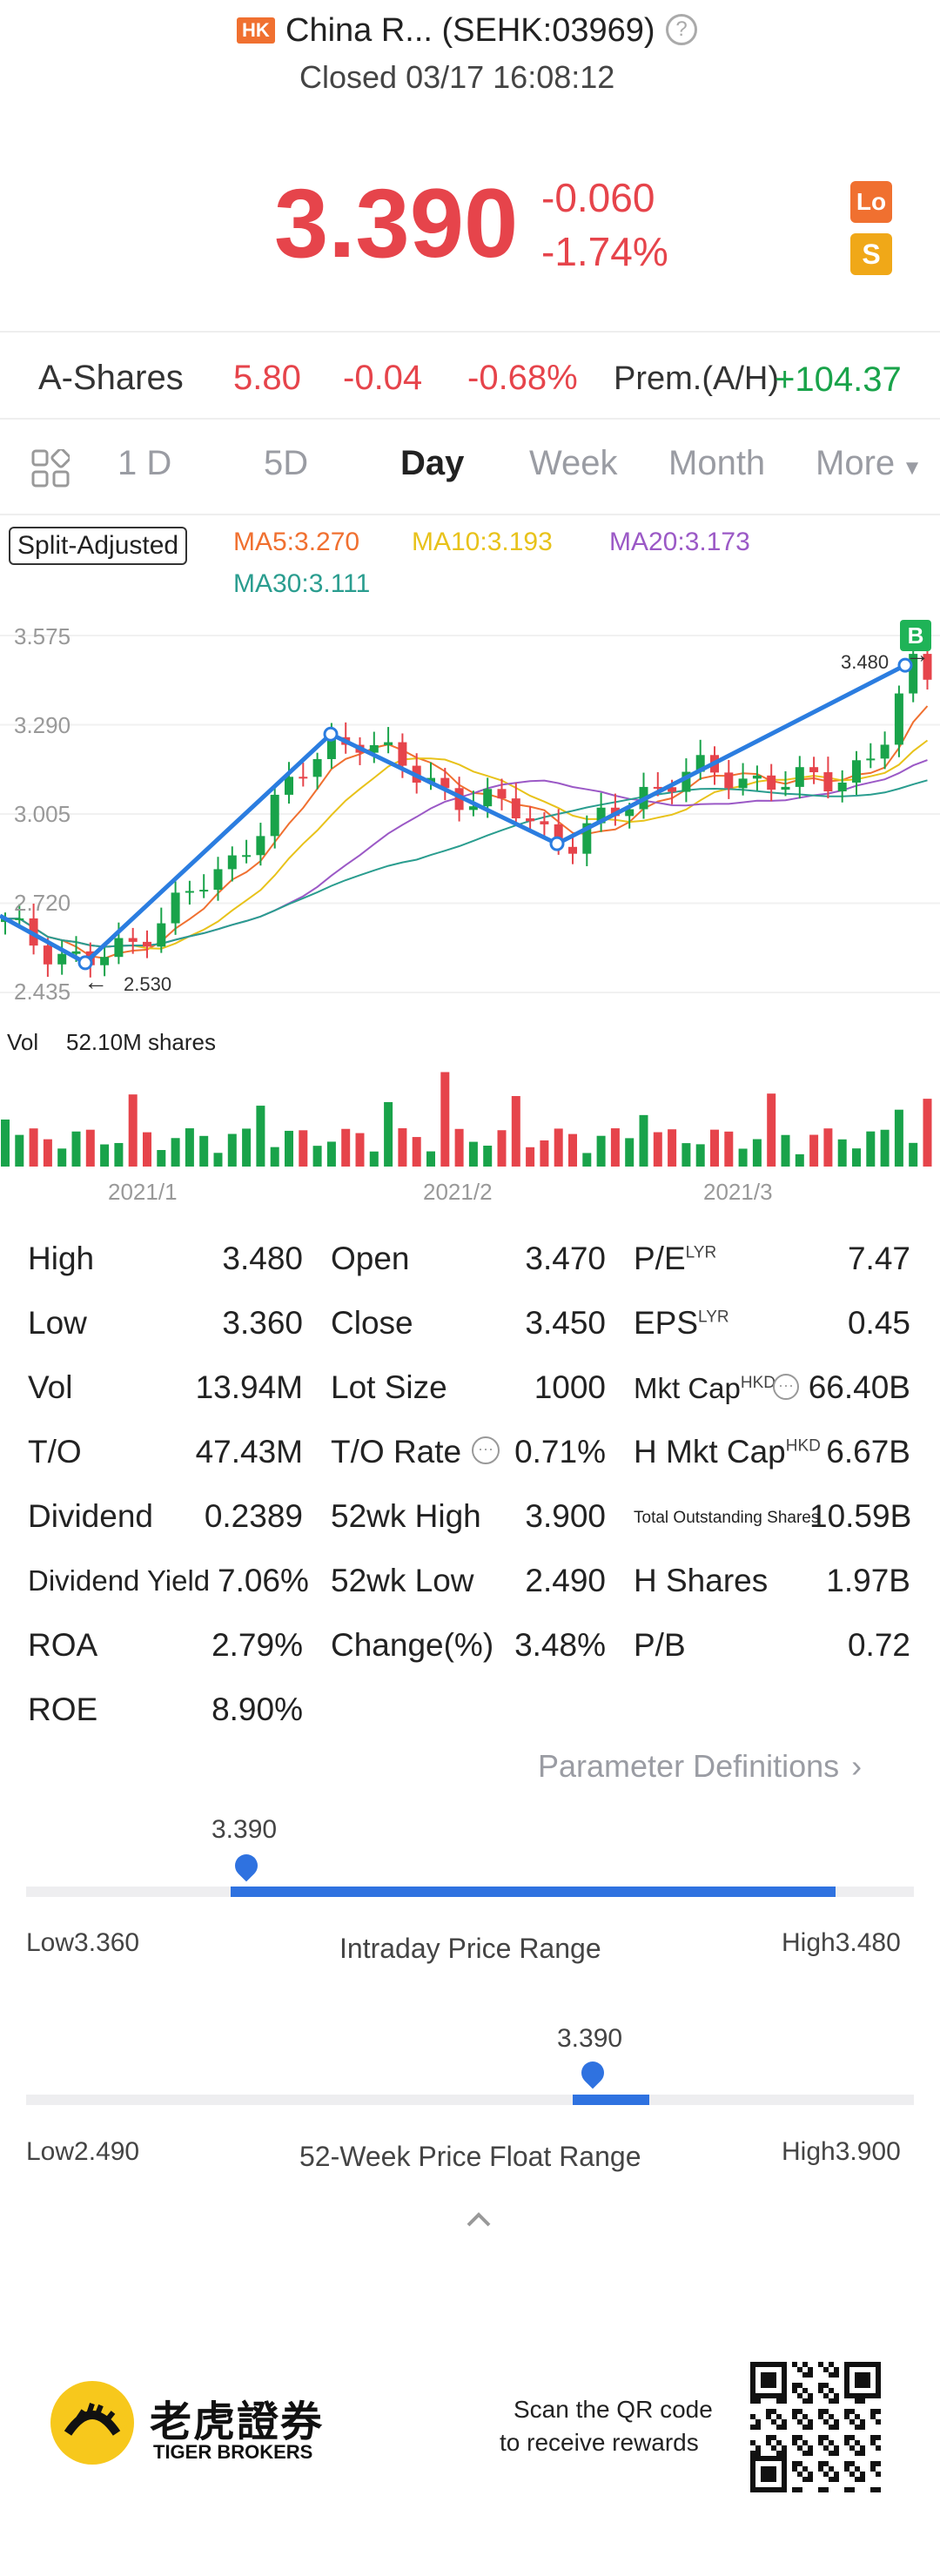 This screenshot has height=2576, width=940. Describe the element at coordinates (263, 1323) in the screenshot. I see `stat-low: 3.360` at that location.